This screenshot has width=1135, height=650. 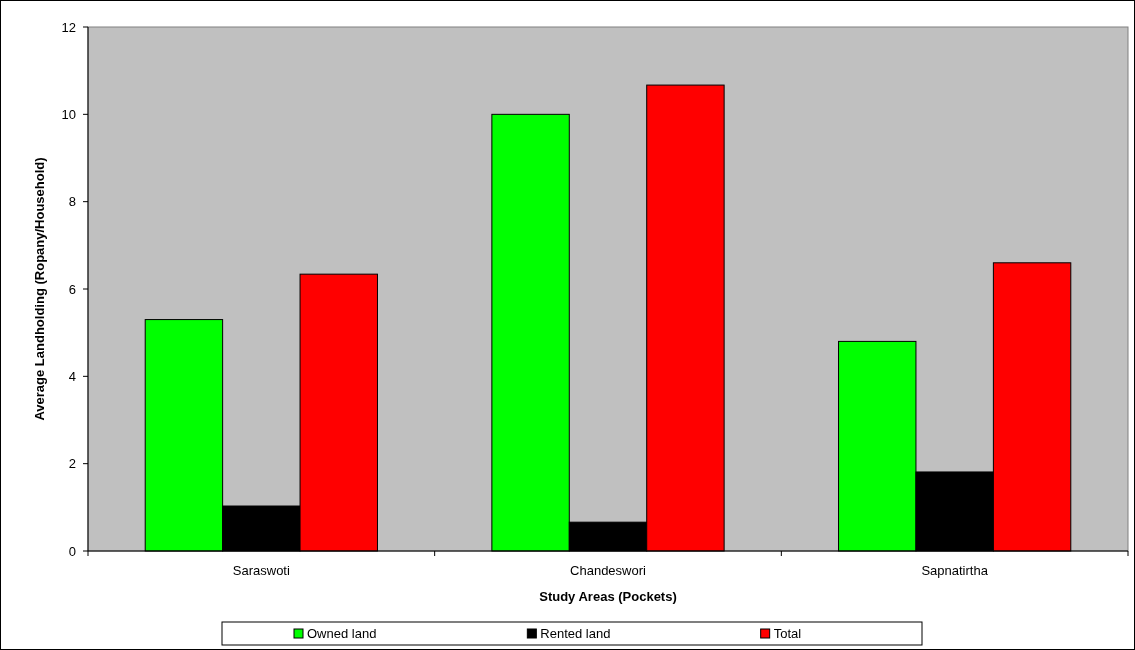 What do you see at coordinates (608, 596) in the screenshot?
I see `x-axis-title: Study Areas (Pockets)` at bounding box center [608, 596].